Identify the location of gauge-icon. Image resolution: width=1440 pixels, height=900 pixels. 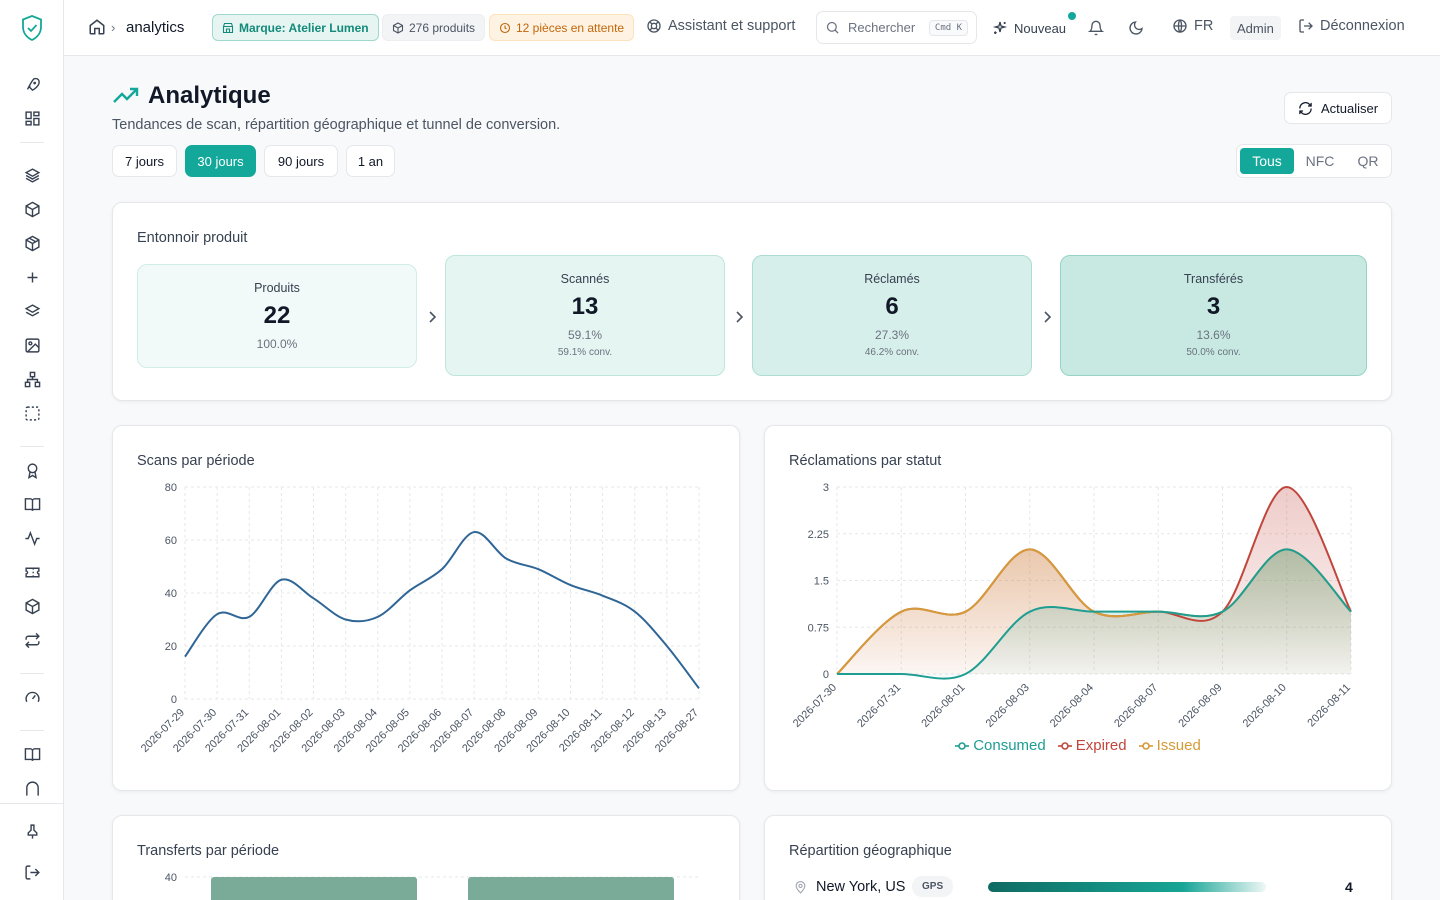
(32, 697).